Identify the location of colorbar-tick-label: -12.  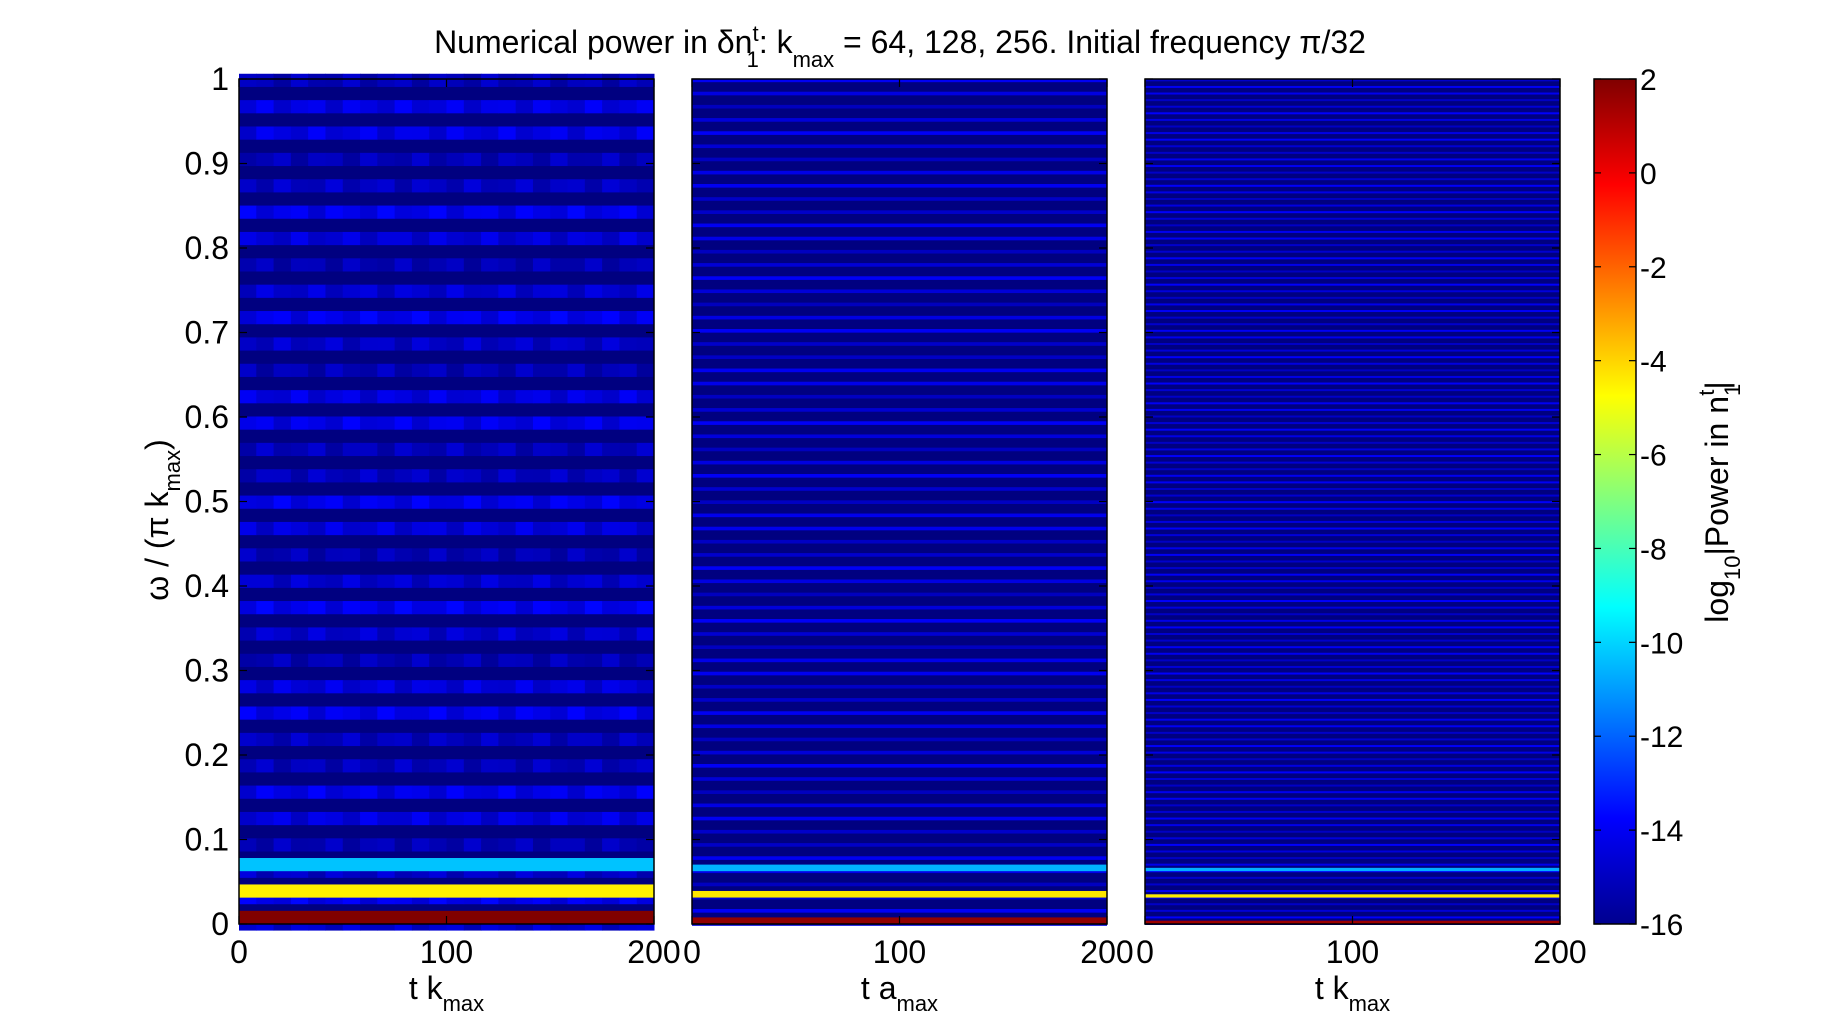
(1661, 737).